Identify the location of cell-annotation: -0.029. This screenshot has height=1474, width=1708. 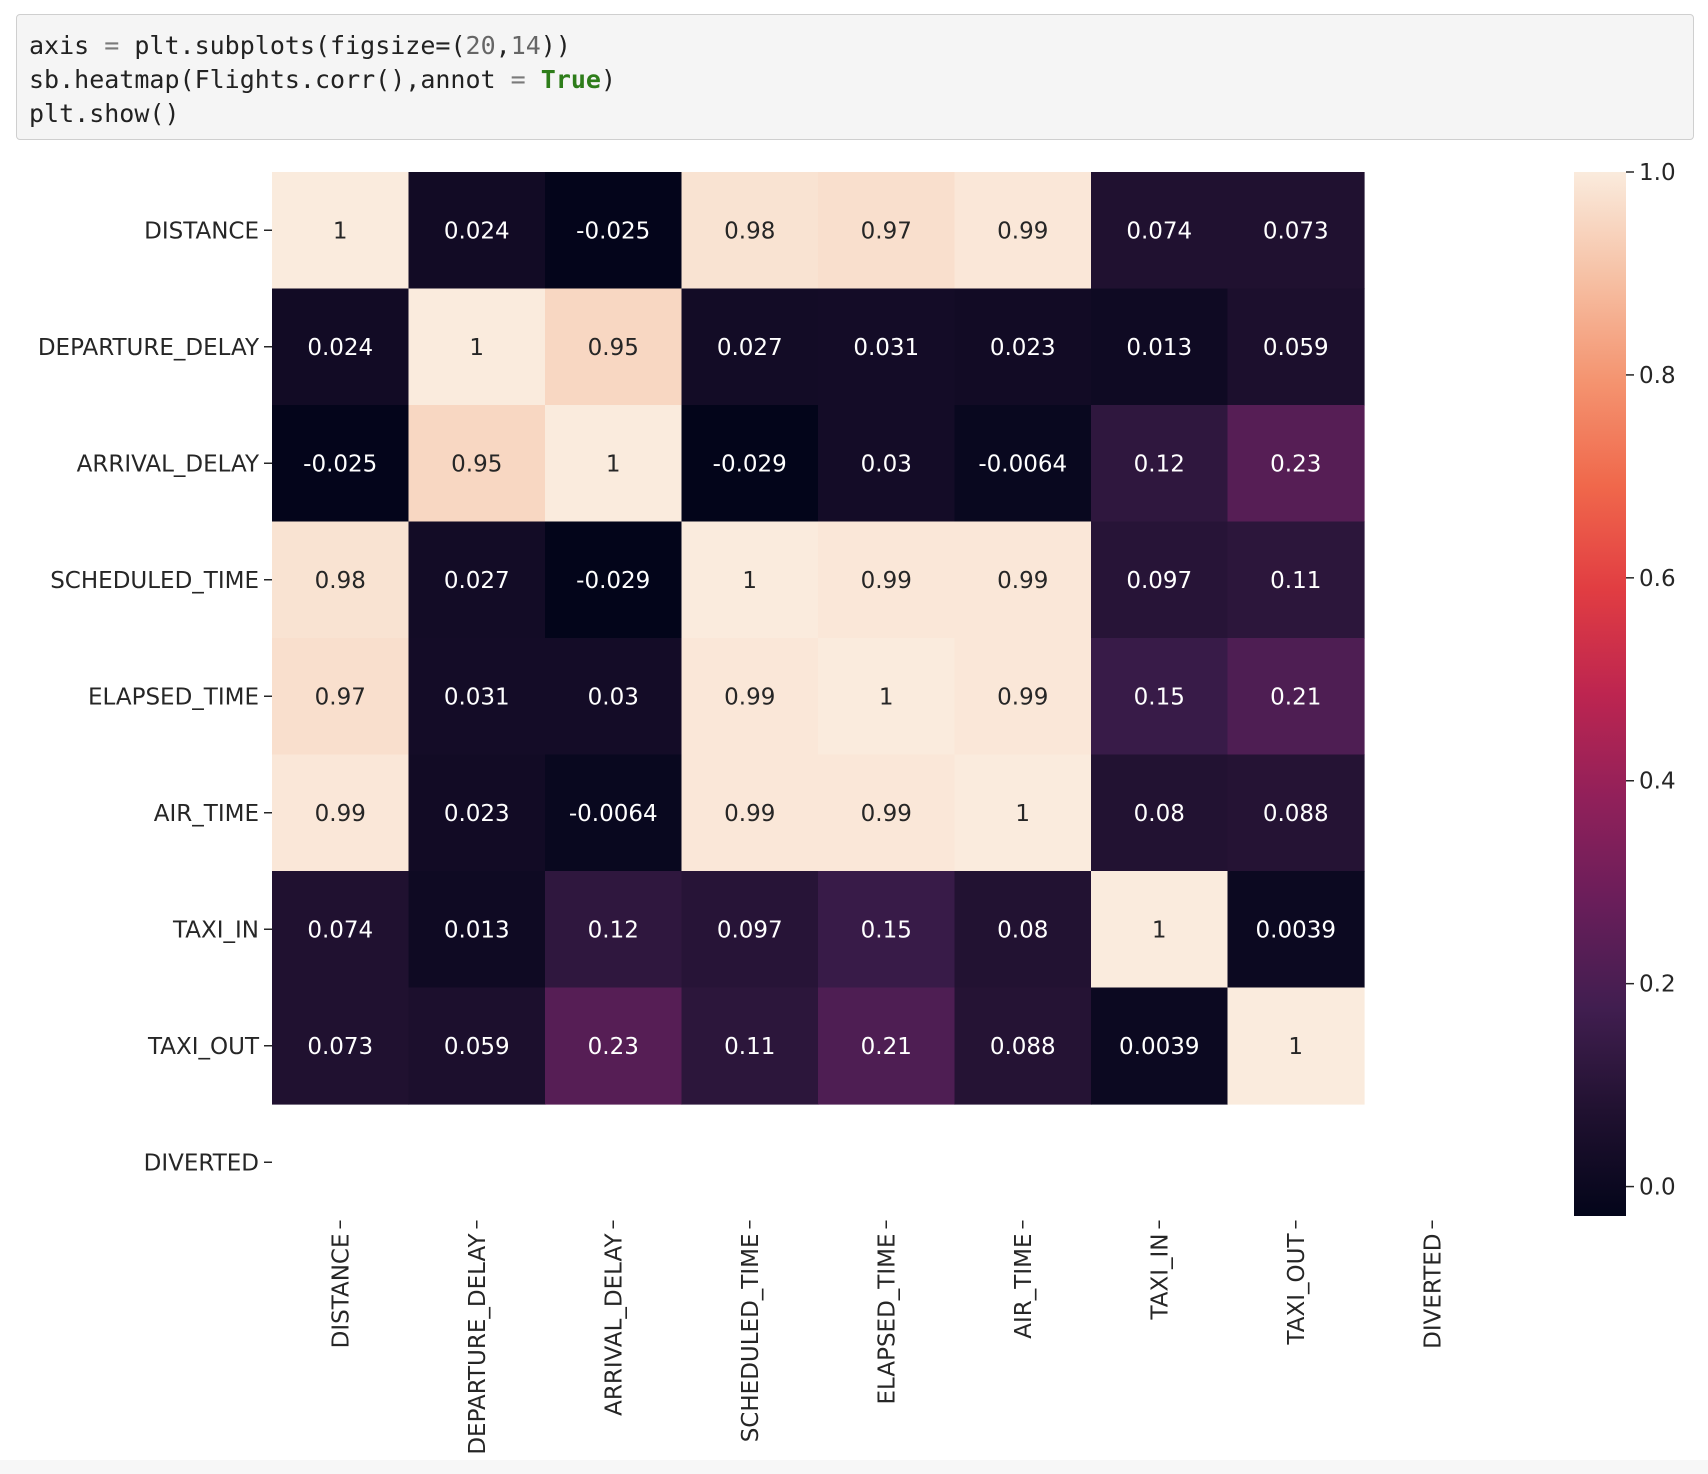
(613, 581).